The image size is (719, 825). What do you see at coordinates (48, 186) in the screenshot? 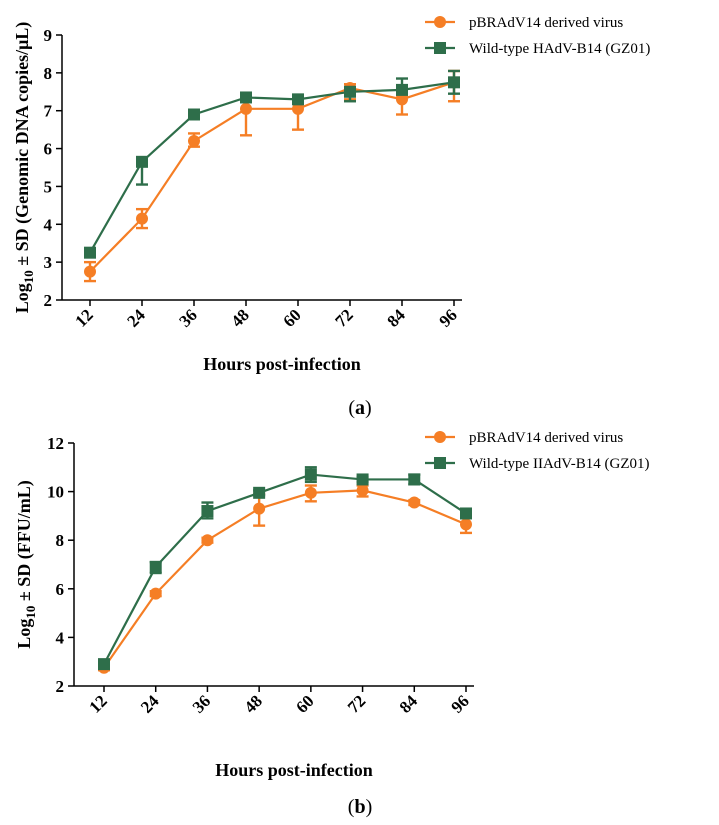
I see `y-tick-label: 5` at bounding box center [48, 186].